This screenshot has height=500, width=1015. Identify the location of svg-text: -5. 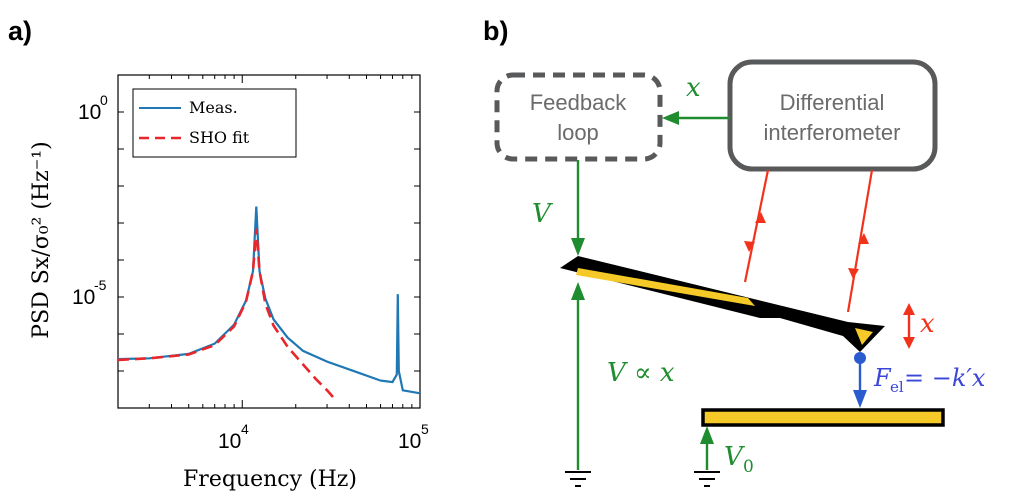
(100, 285).